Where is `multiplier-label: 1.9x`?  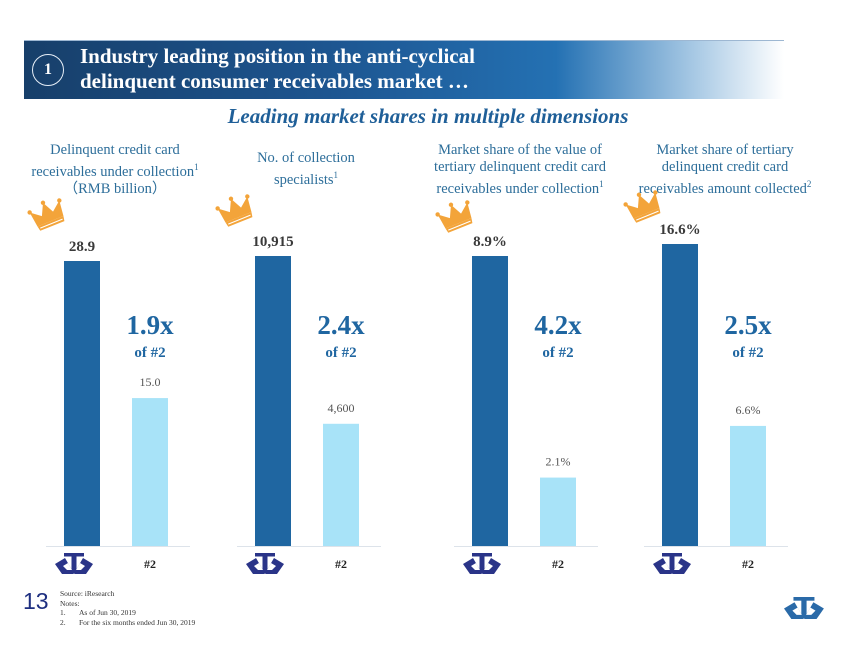
multiplier-label: 1.9x is located at coordinates (150, 325).